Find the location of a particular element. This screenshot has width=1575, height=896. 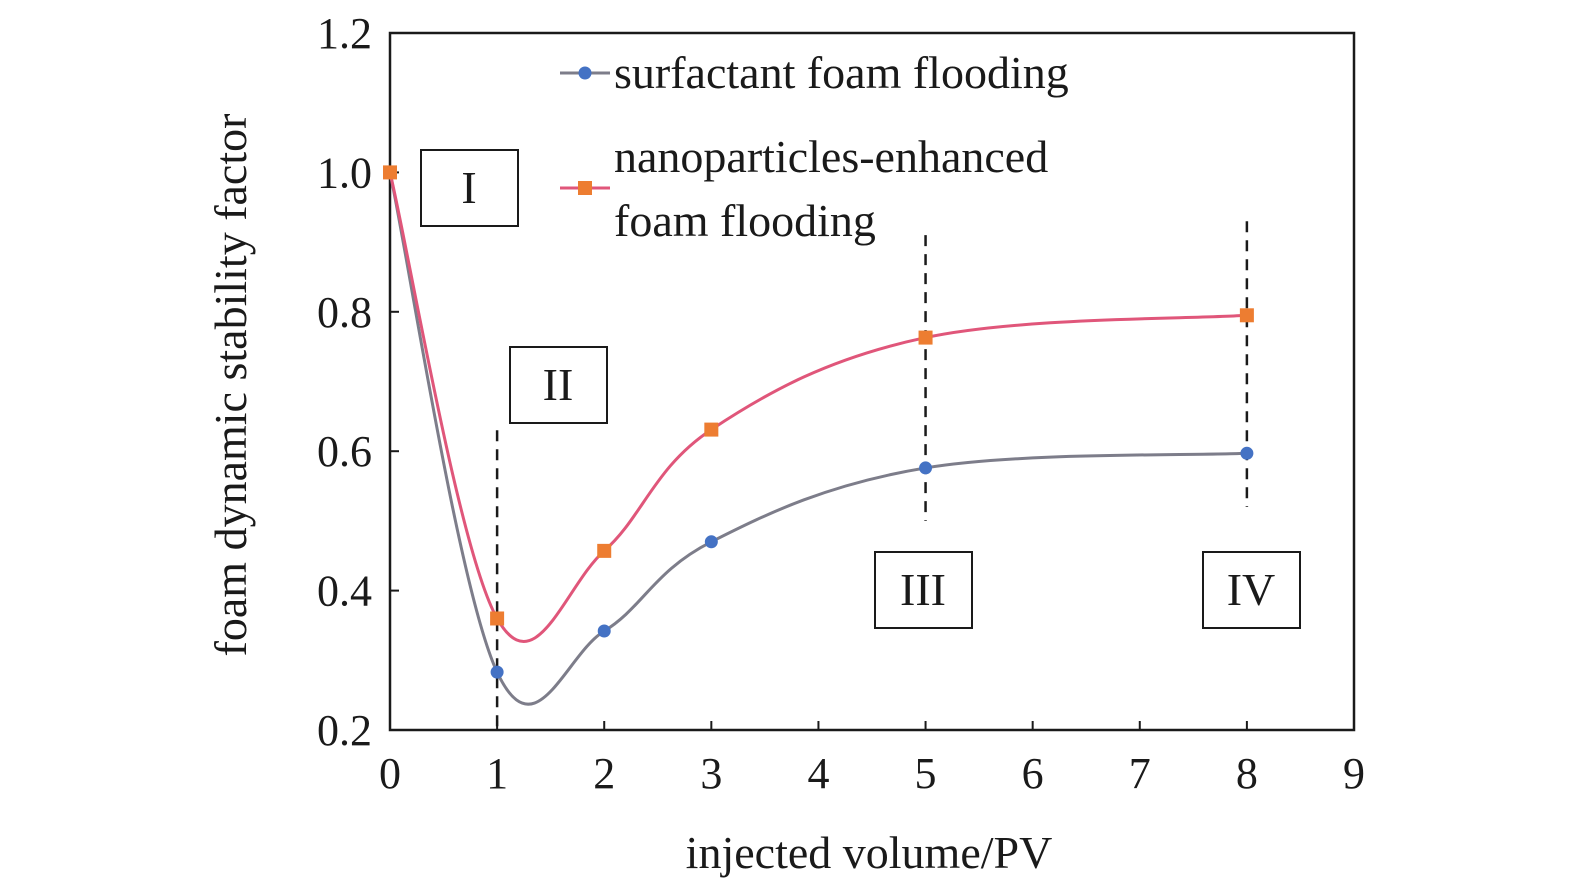

region-text-III: III is located at coordinates (923, 589).